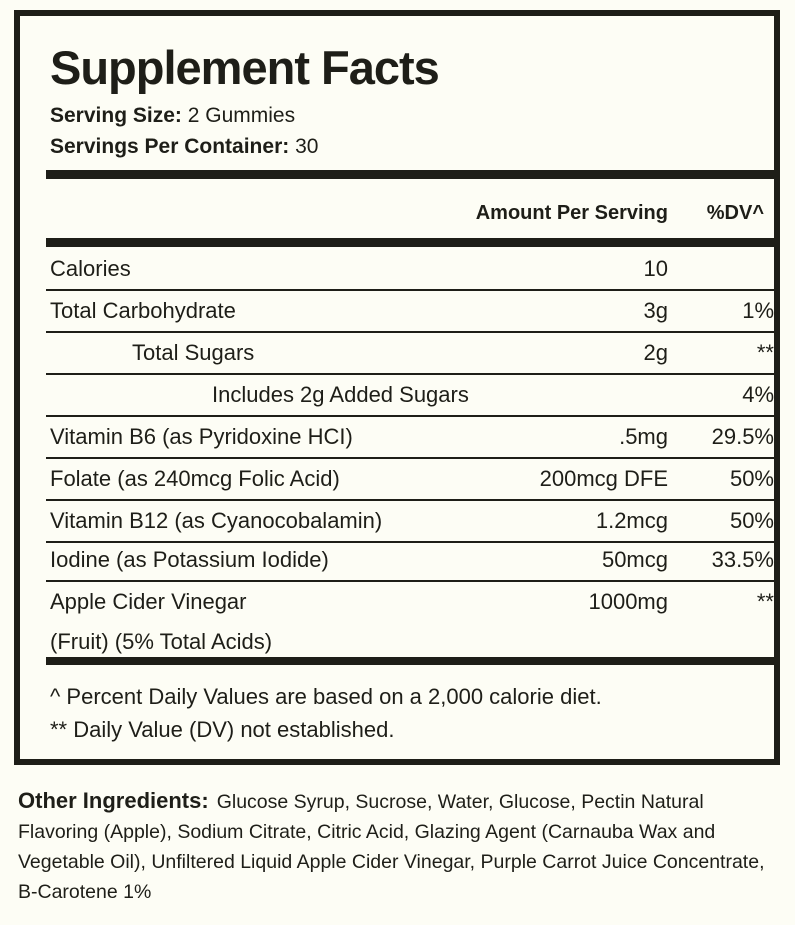 This screenshot has height=925, width=795. What do you see at coordinates (170, 146) in the screenshot?
I see `servings-per-container-label: Servings Per Container:` at bounding box center [170, 146].